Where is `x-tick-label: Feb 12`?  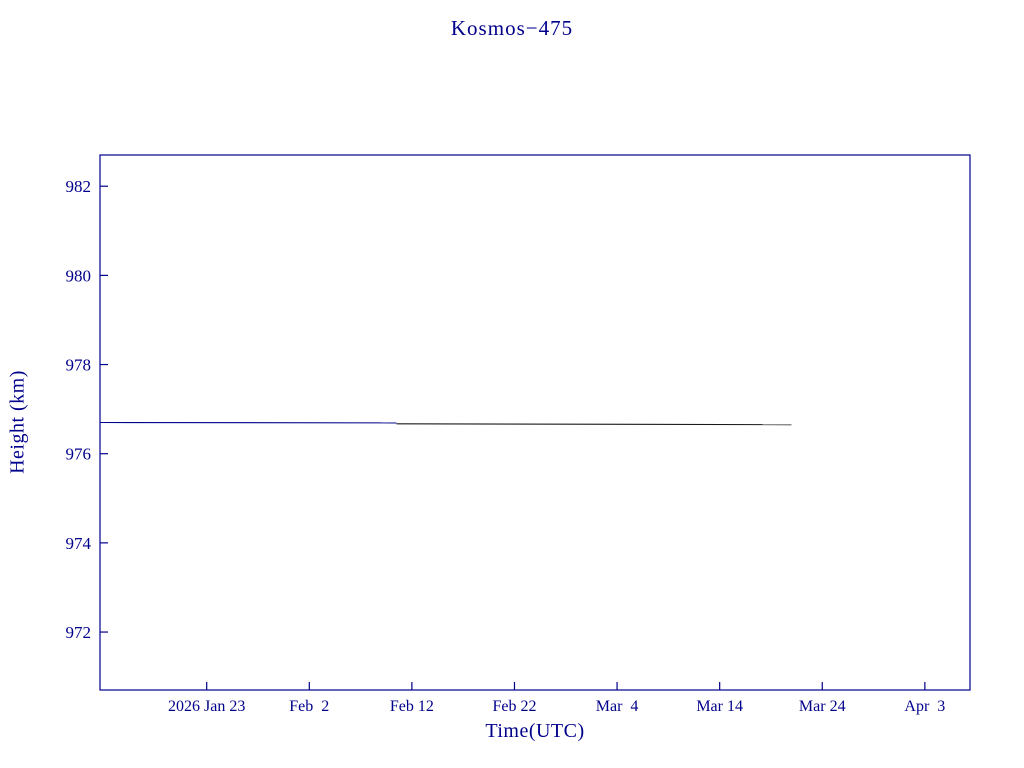 x-tick-label: Feb 12 is located at coordinates (412, 706).